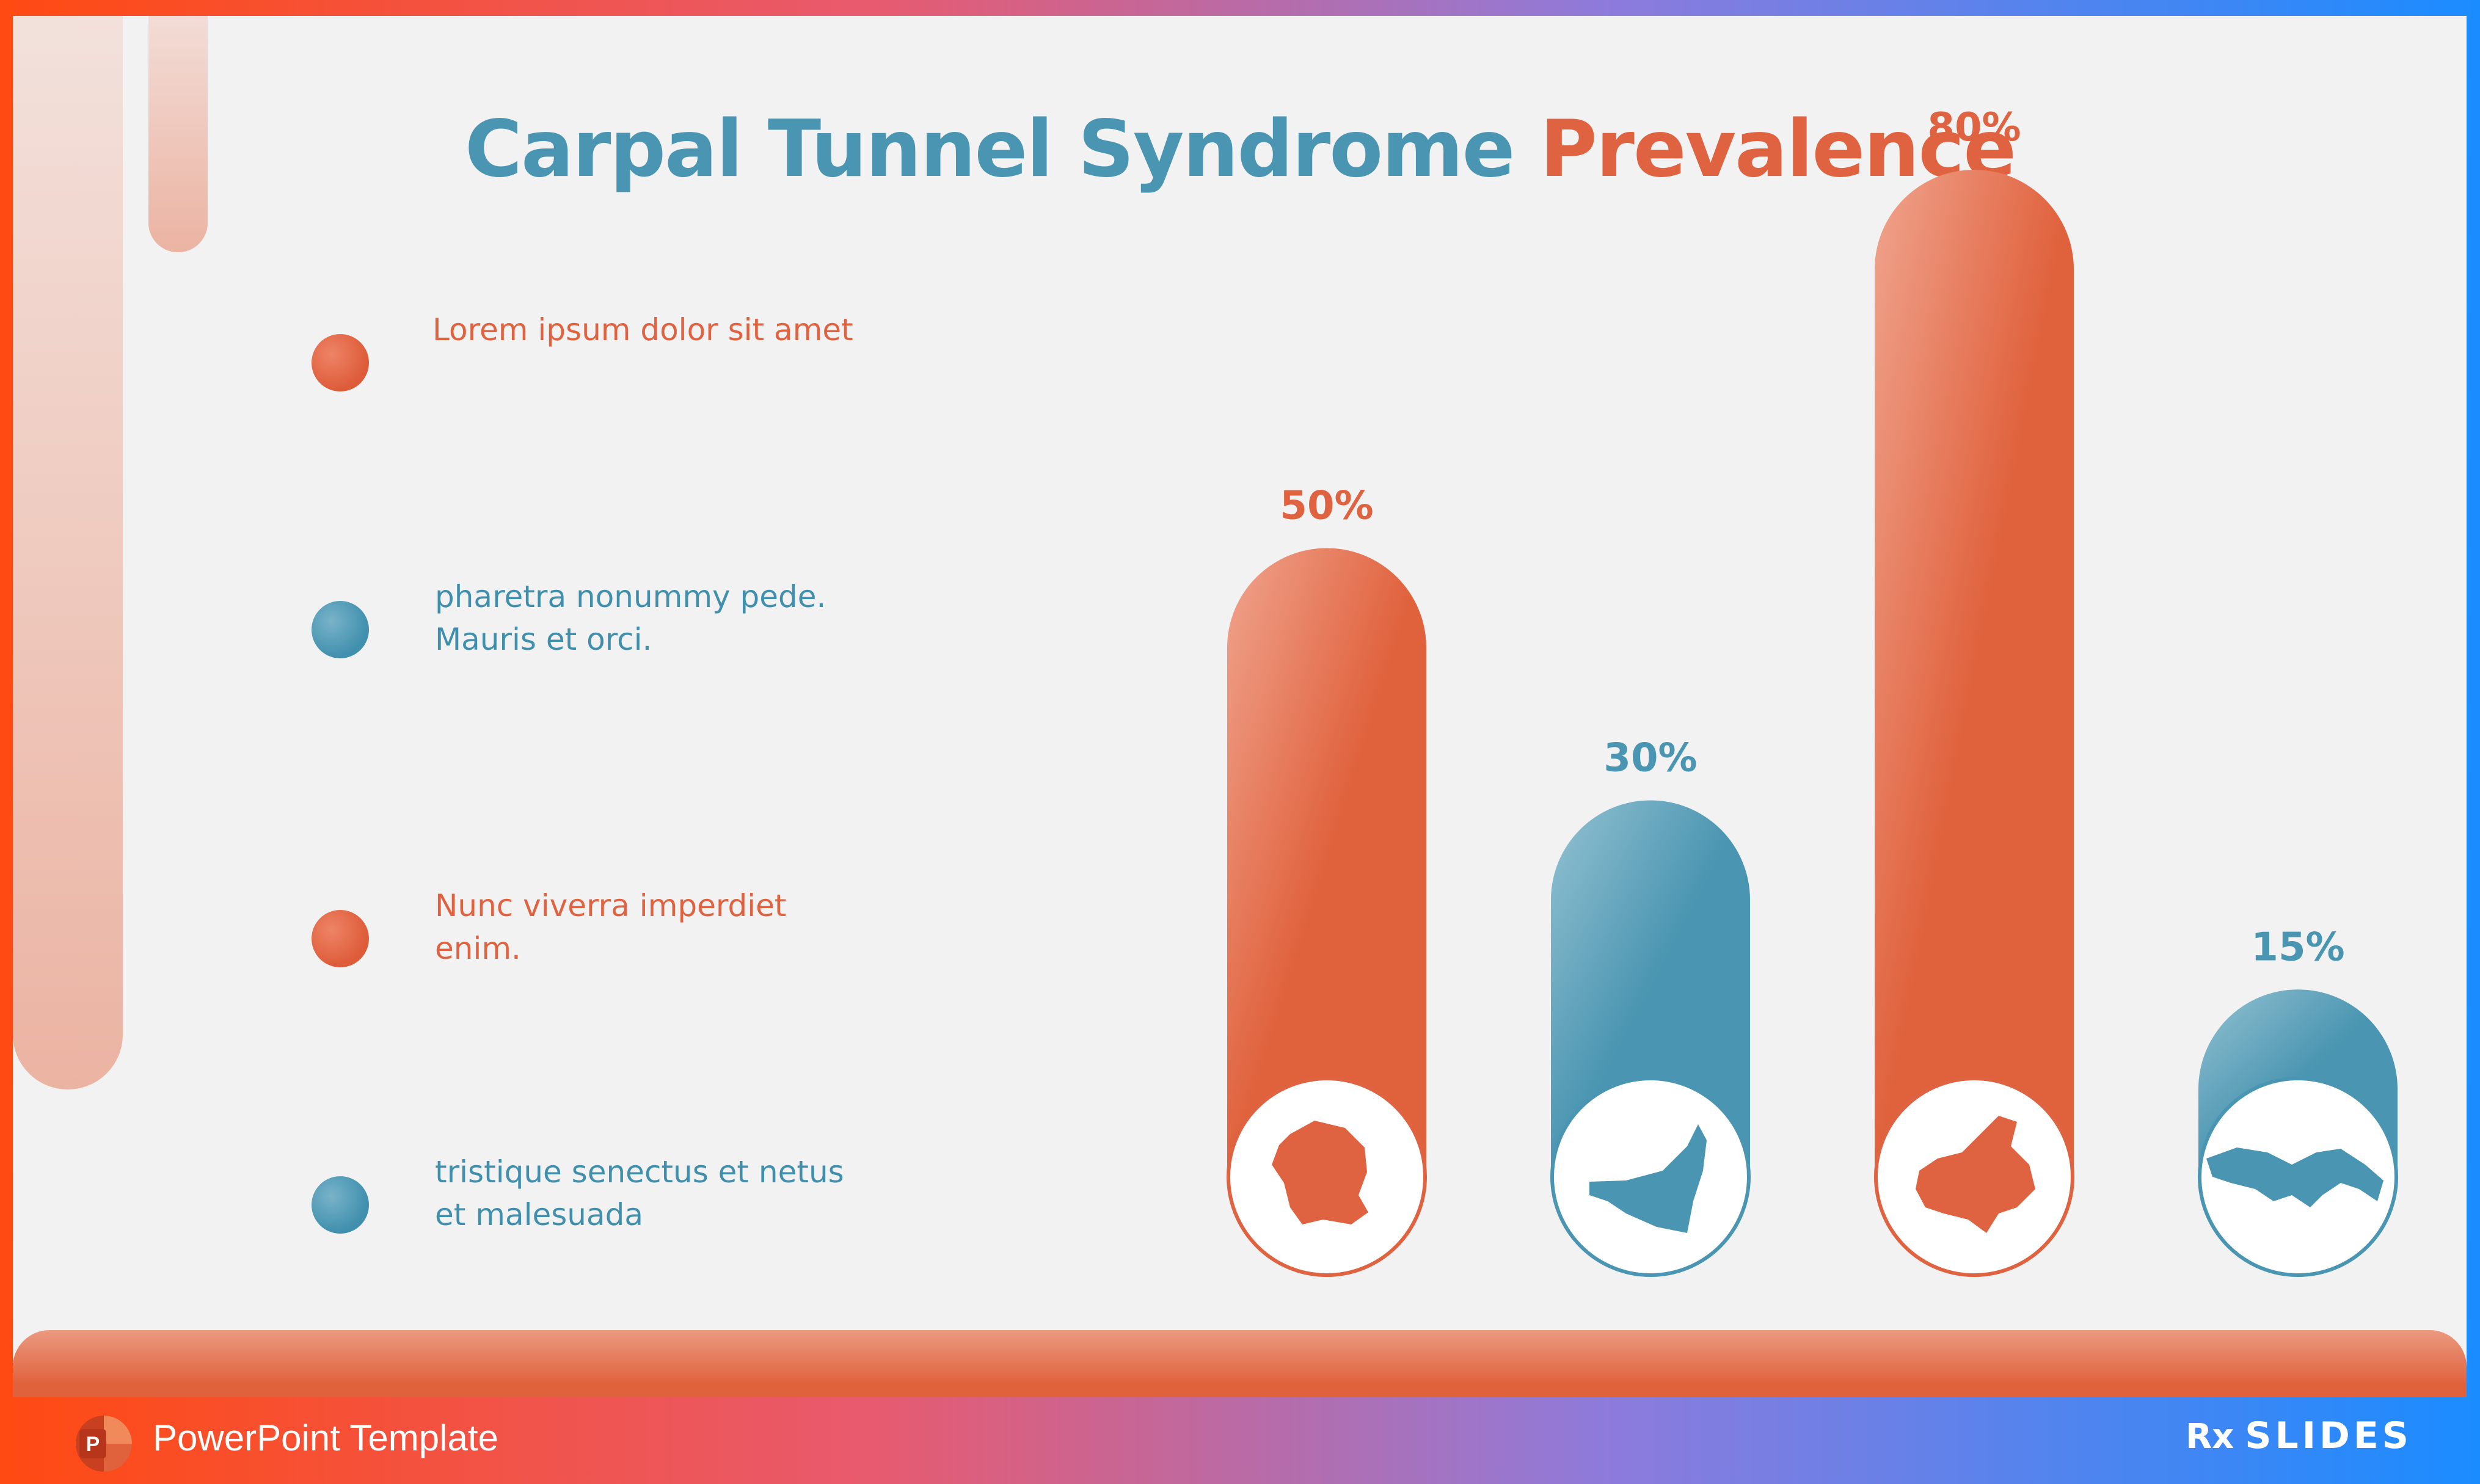  I want to click on svg-text: P, so click(93, 1445).